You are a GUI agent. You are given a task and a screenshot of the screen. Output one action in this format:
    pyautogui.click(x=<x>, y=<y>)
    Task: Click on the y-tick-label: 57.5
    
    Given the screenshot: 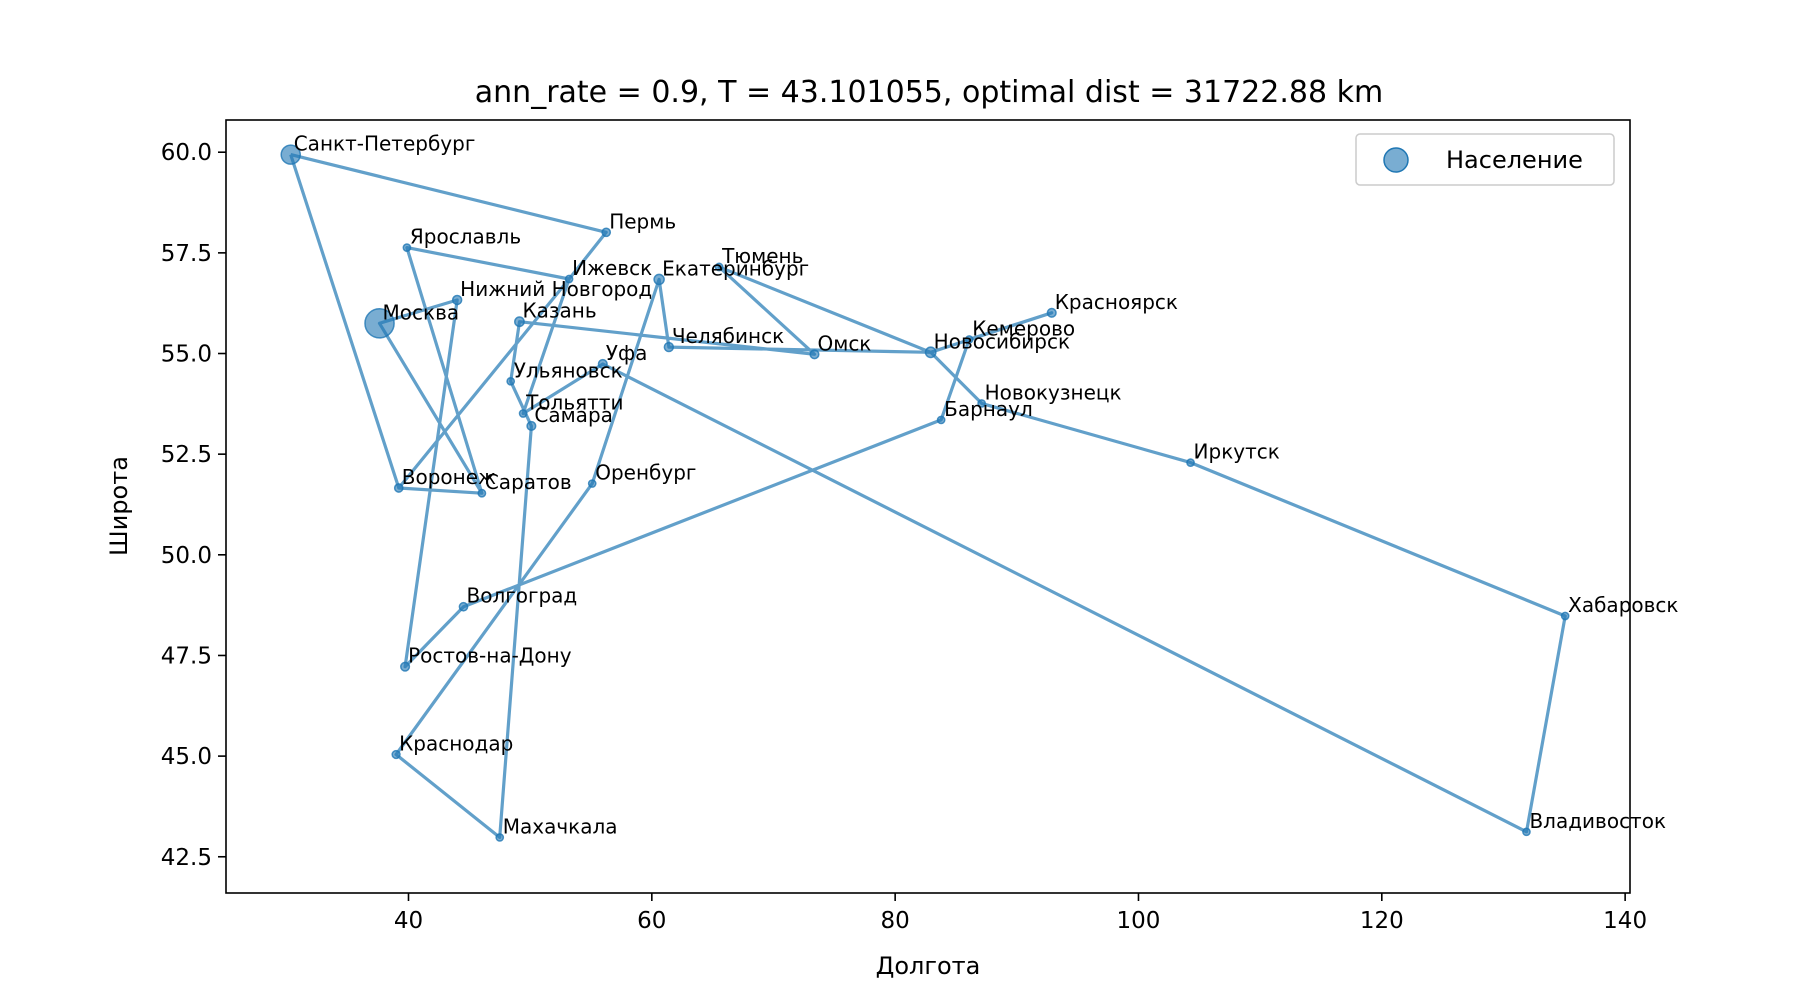 What is the action you would take?
    pyautogui.click(x=186, y=254)
    